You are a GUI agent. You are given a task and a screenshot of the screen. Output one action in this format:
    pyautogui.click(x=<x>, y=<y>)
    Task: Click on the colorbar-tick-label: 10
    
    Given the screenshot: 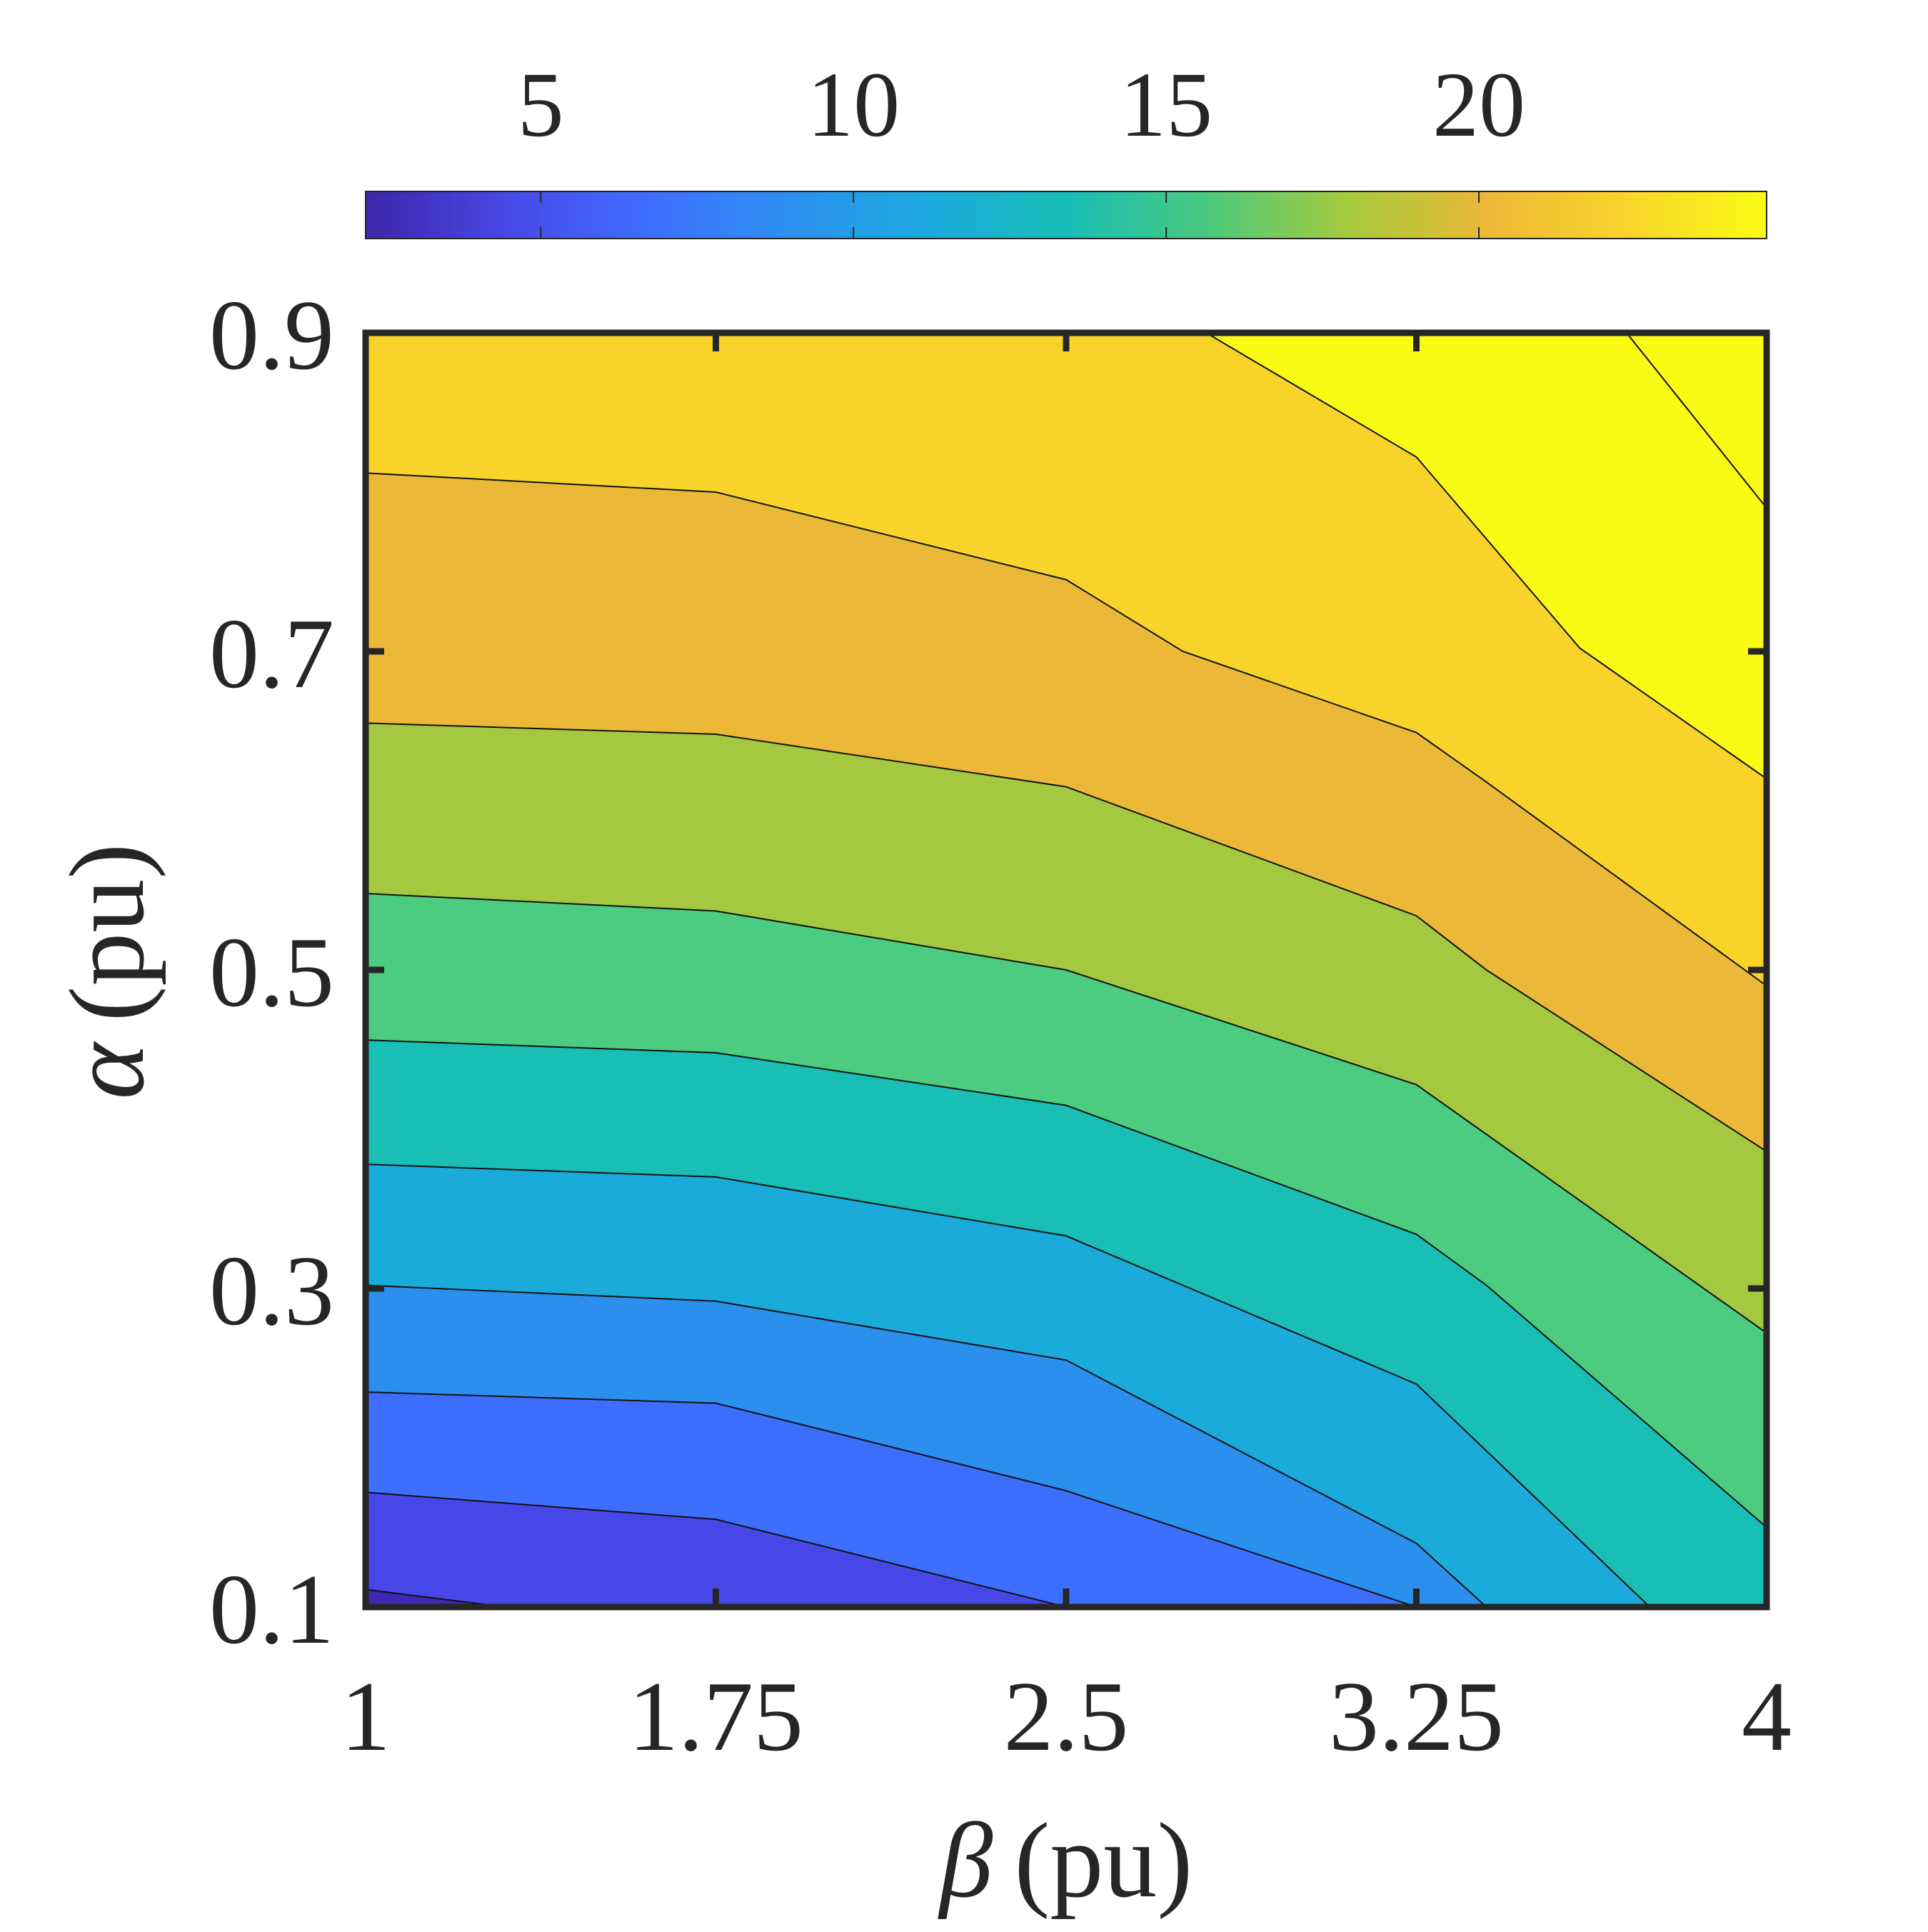 What is the action you would take?
    pyautogui.click(x=853, y=105)
    